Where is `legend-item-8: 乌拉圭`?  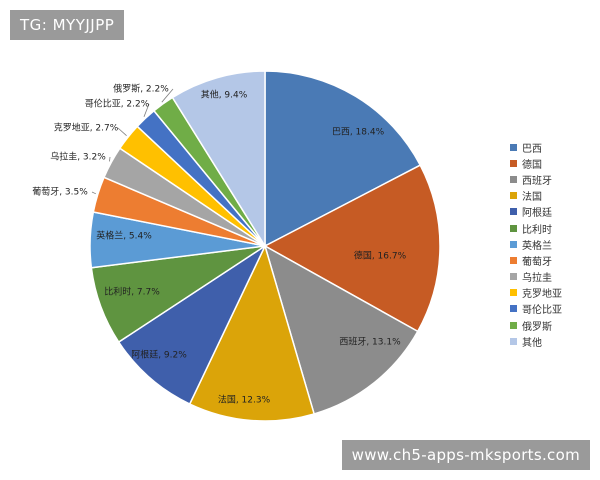 legend-item-8: 乌拉圭 is located at coordinates (536, 277).